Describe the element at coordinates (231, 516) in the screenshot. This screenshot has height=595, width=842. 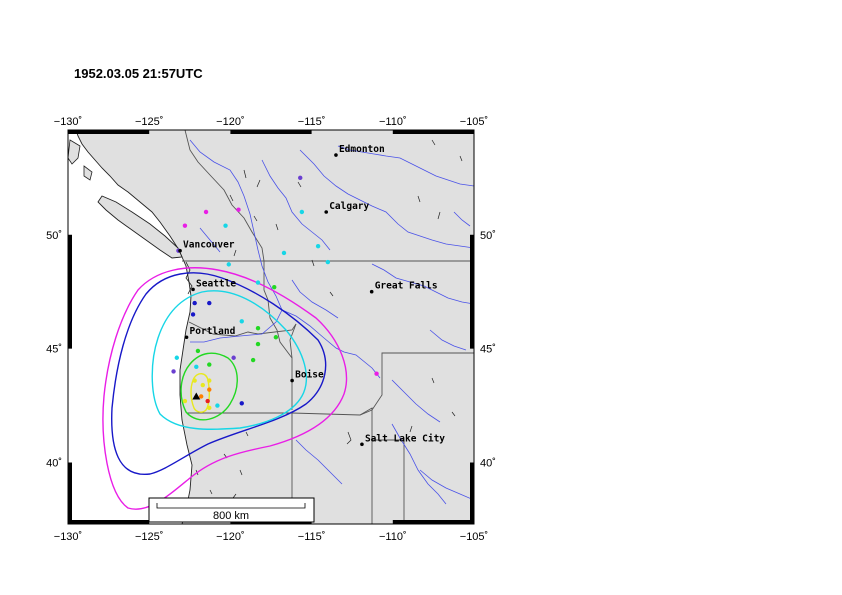
I see `scale-bar-label: 800 km` at that location.